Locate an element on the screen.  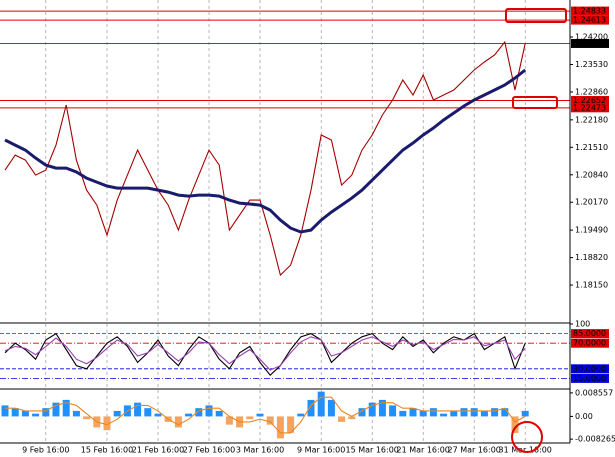
y-tick-label: 1.19490 is located at coordinates (591, 230).